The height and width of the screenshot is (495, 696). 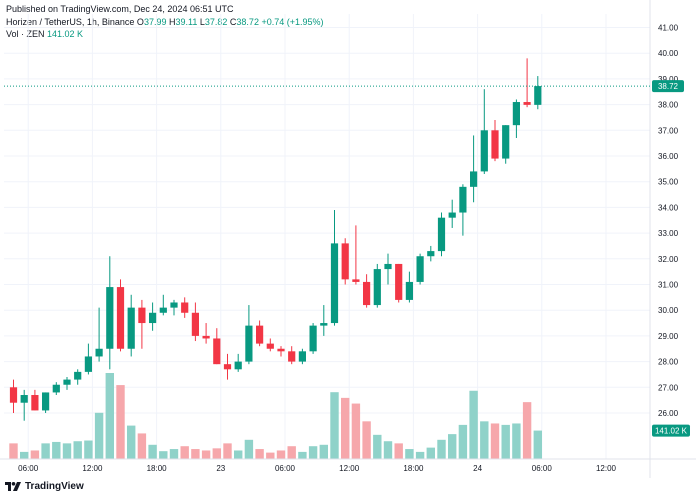 I want to click on time-tick-label: 18:00, so click(x=413, y=468).